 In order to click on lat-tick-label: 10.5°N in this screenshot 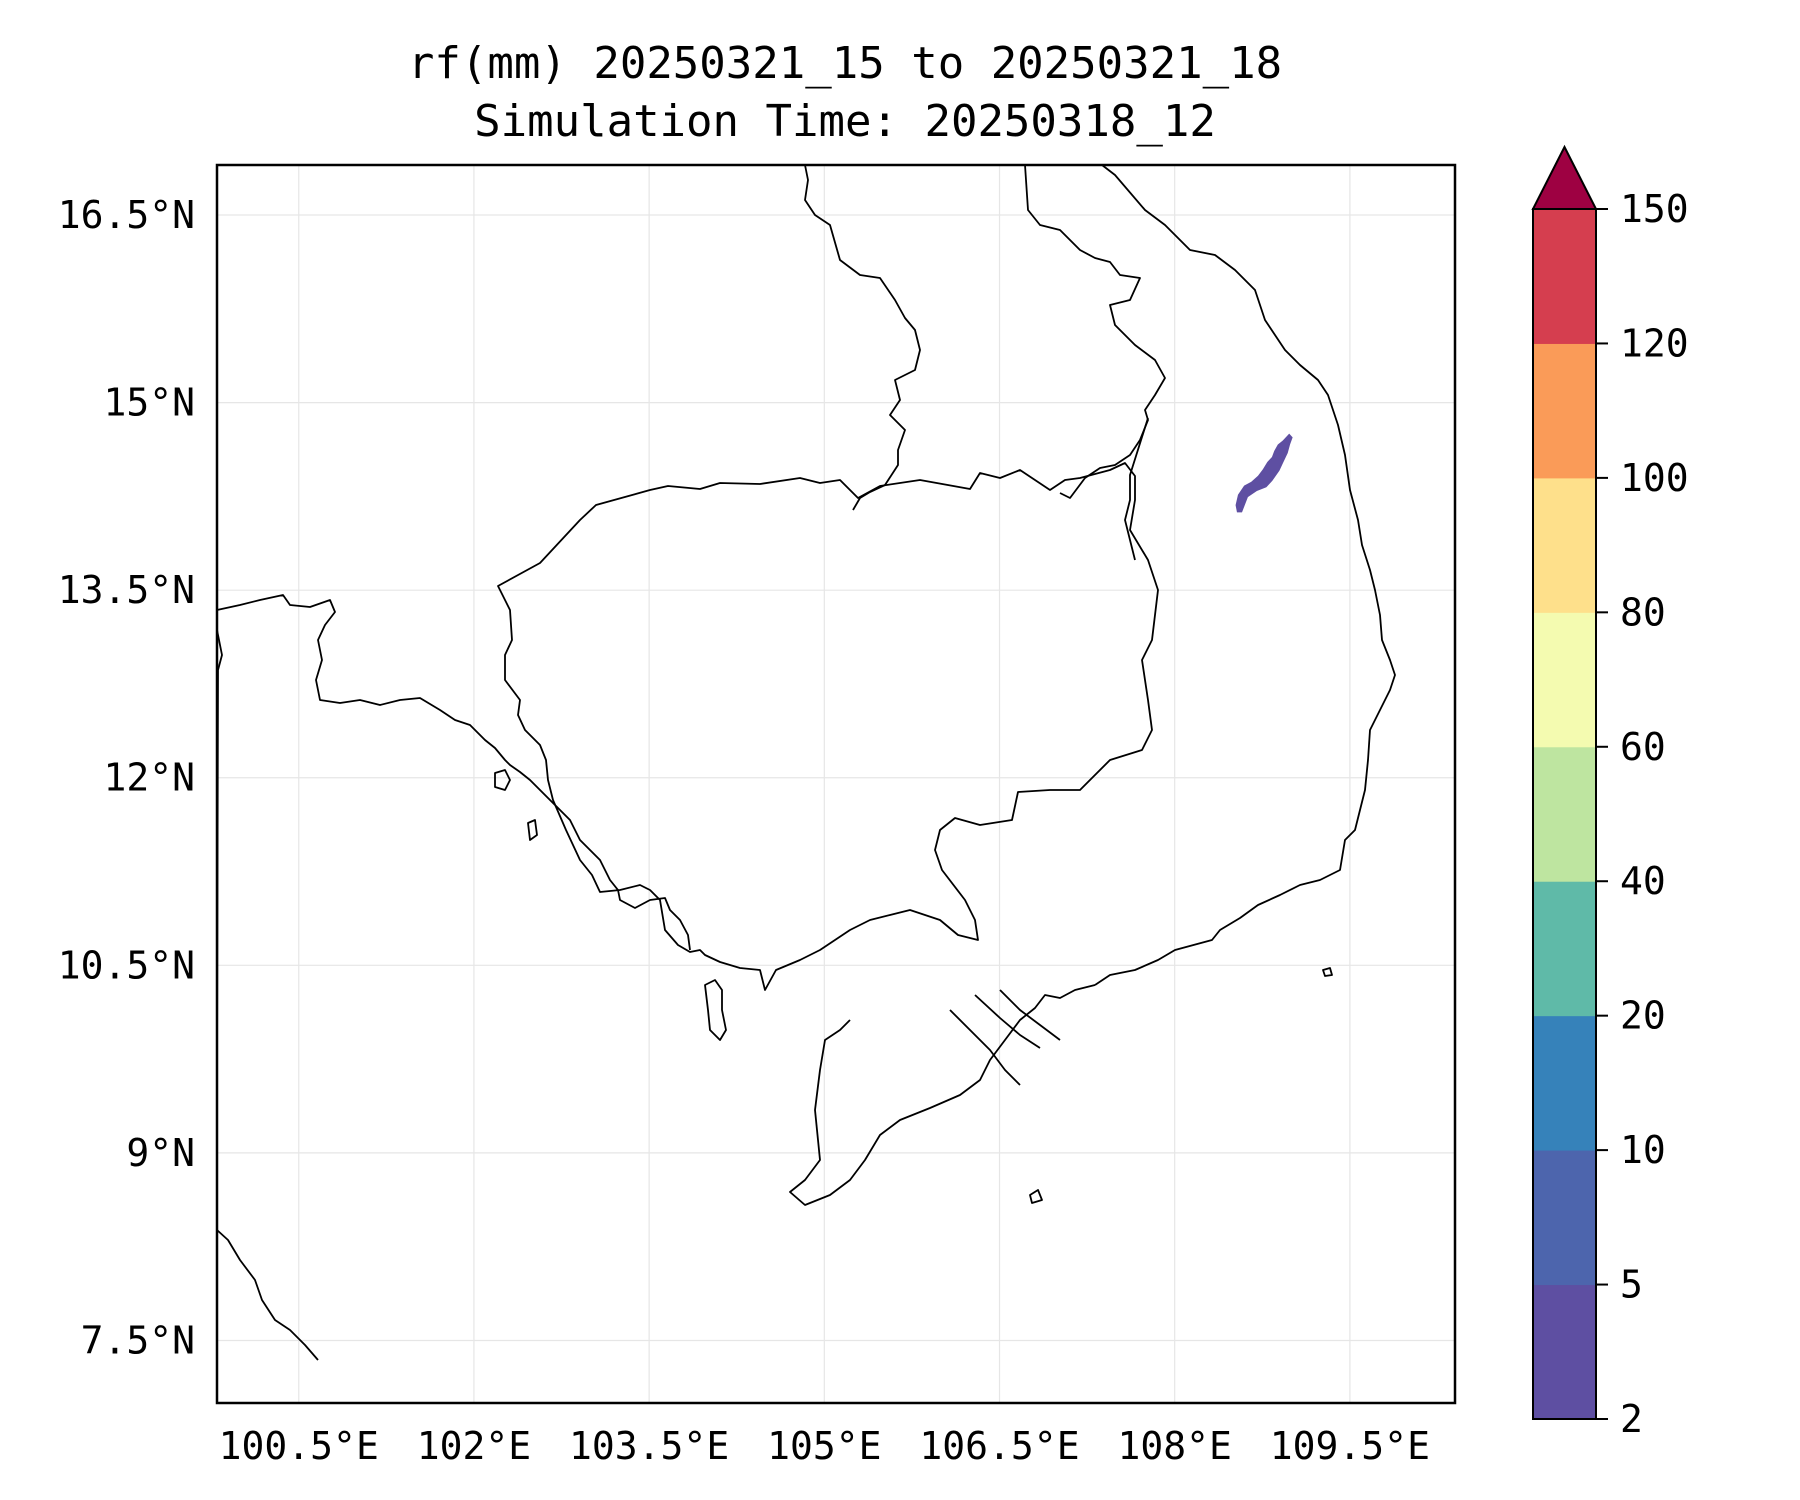, I will do `click(126, 965)`.